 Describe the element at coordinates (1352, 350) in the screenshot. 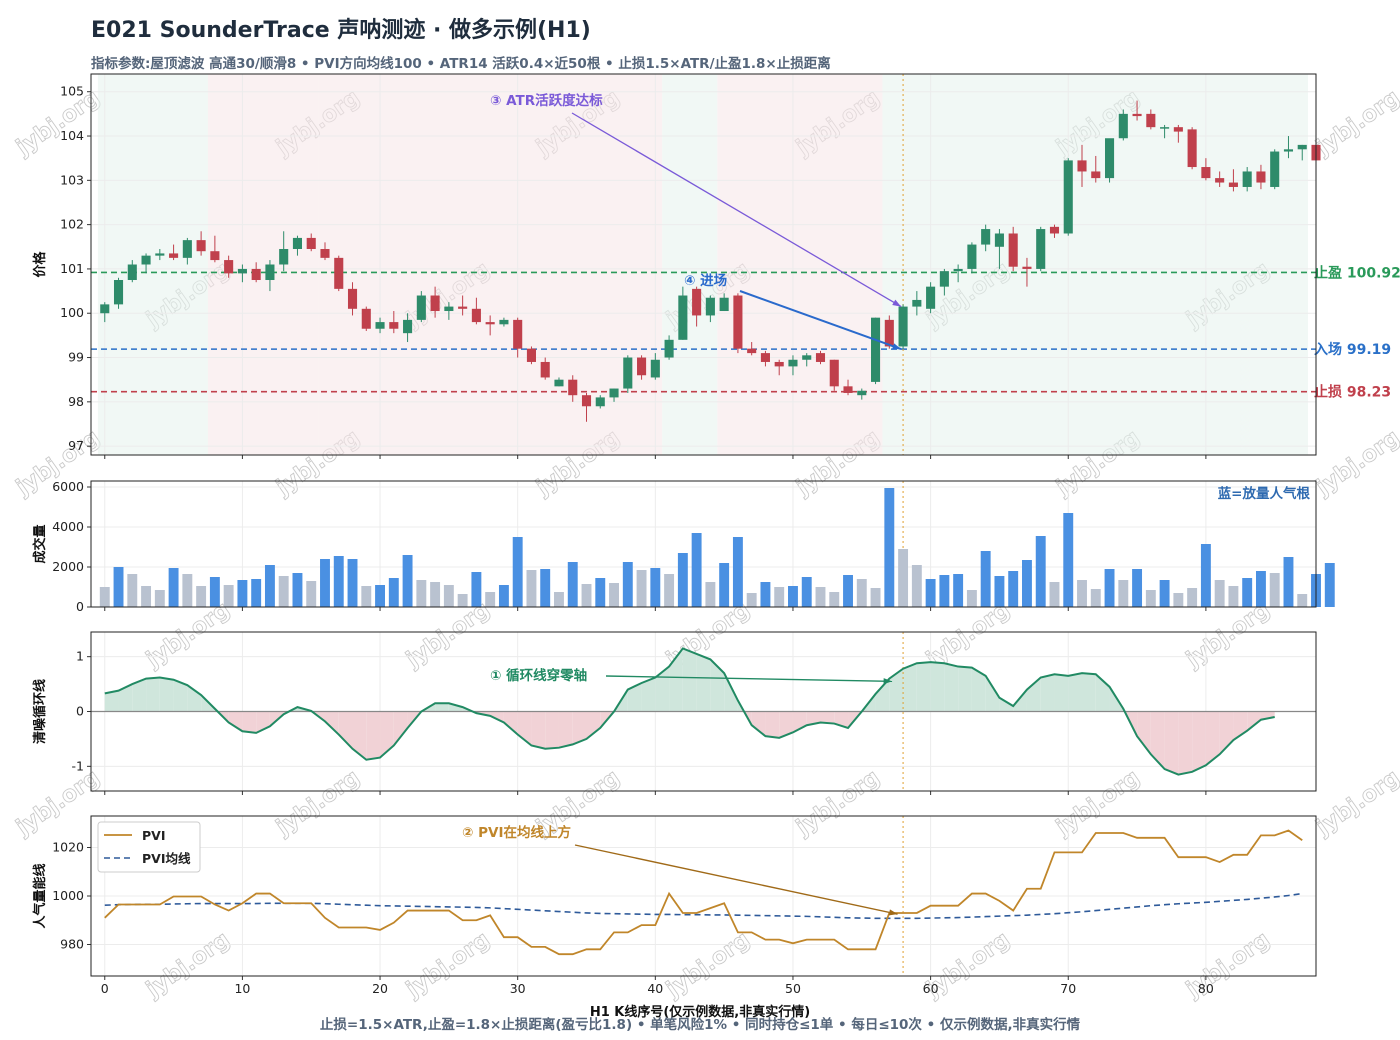

I see `entry-price-label: 入场 99.19` at that location.